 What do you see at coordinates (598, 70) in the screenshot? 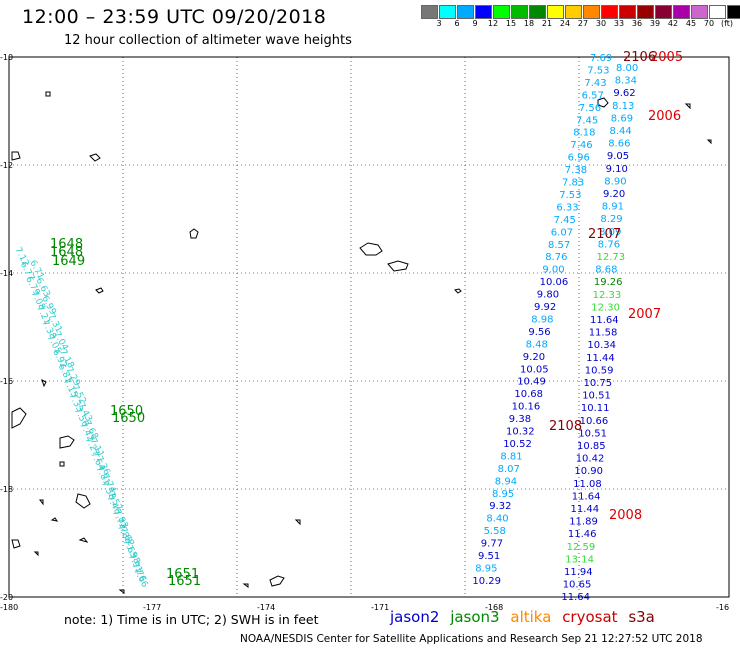
I see `track-value: 7.53` at bounding box center [598, 70].